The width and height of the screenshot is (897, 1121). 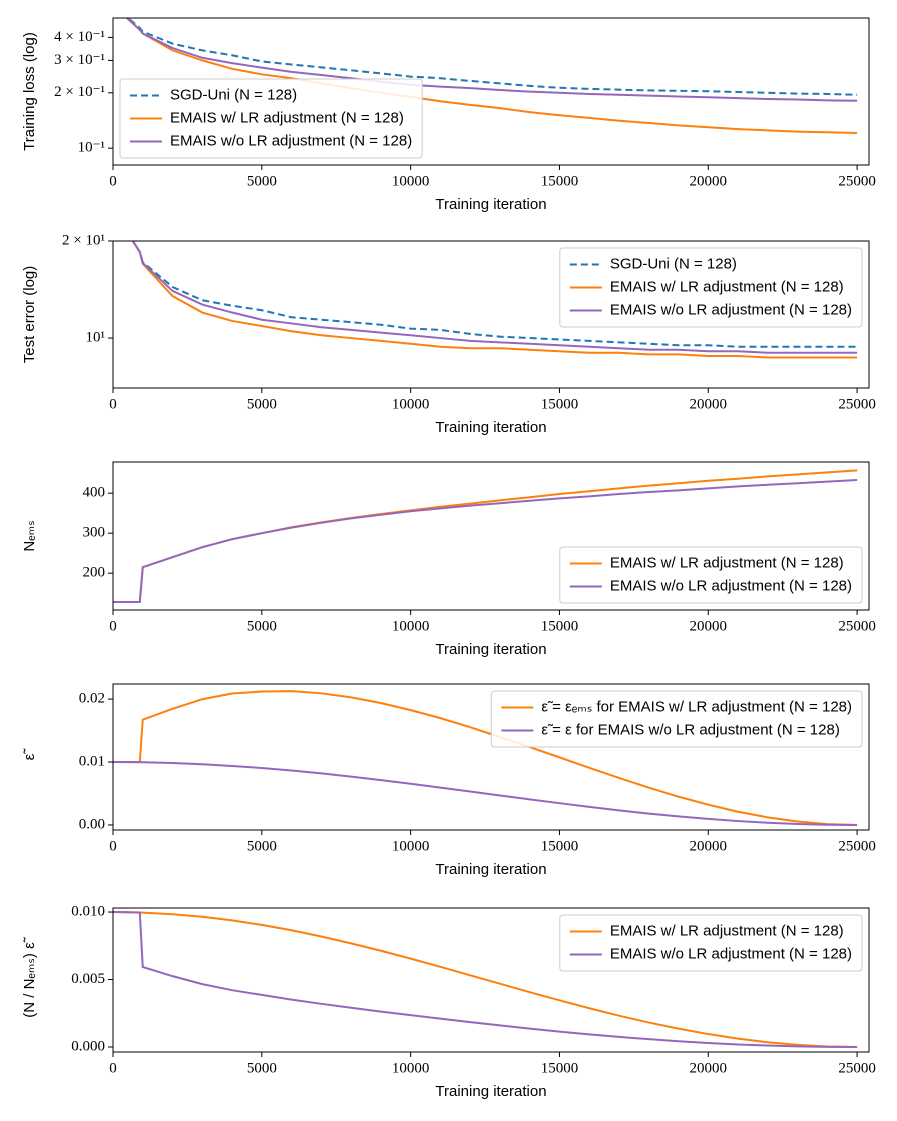 I want to click on y-tick-label: 0.02, so click(x=92, y=699).